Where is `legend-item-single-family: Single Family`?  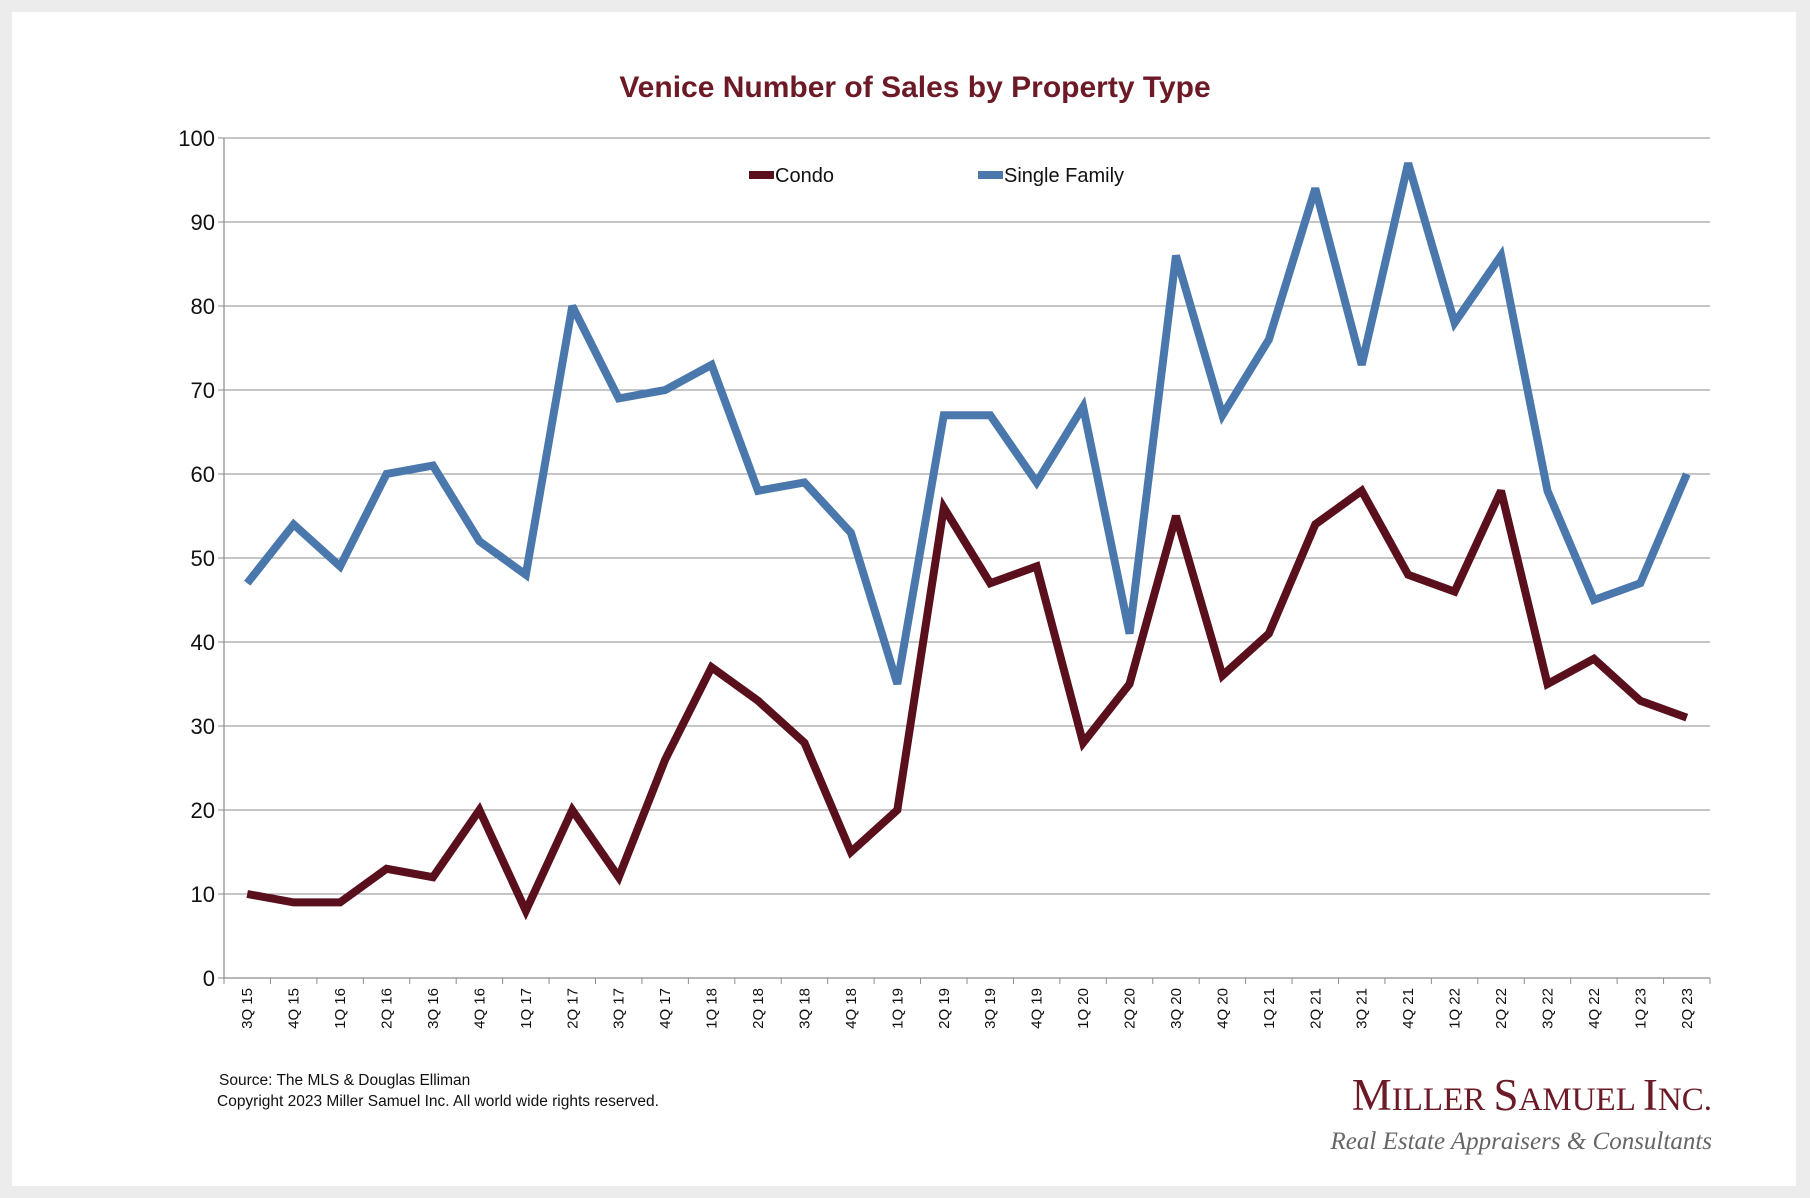
legend-item-single-family: Single Family is located at coordinates (1051, 176).